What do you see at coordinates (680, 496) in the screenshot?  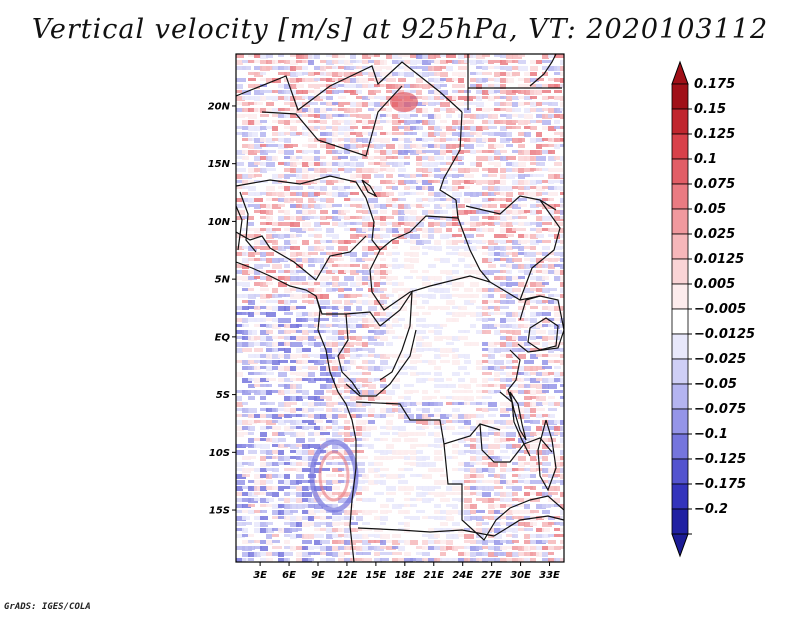 I see `colorbar-swatch` at bounding box center [680, 496].